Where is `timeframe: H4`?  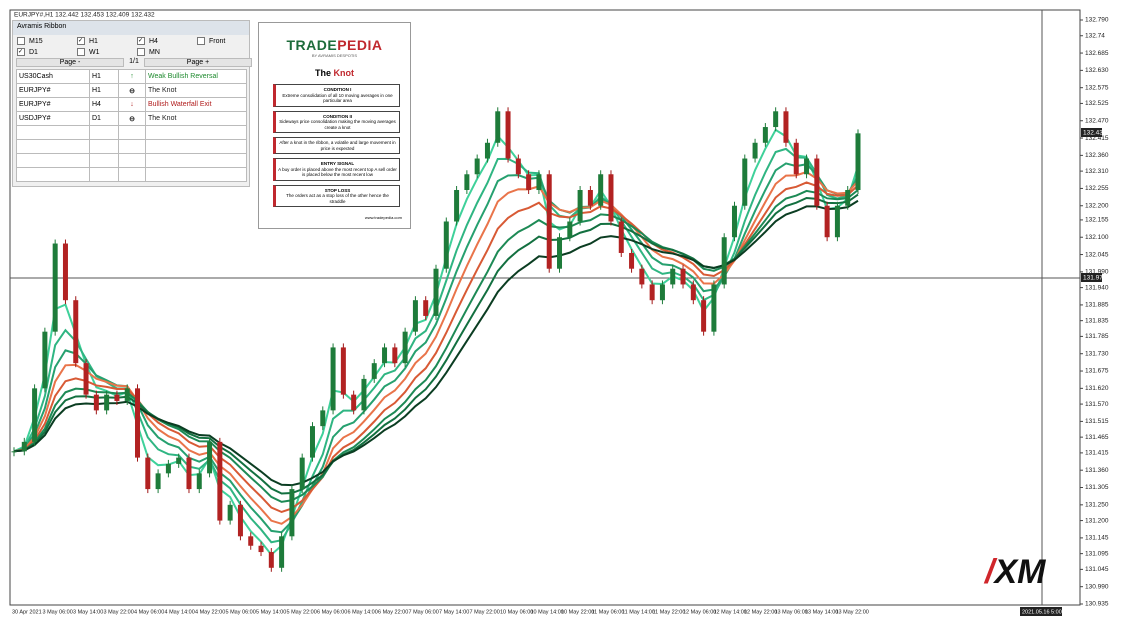 timeframe: H4 is located at coordinates (104, 104).